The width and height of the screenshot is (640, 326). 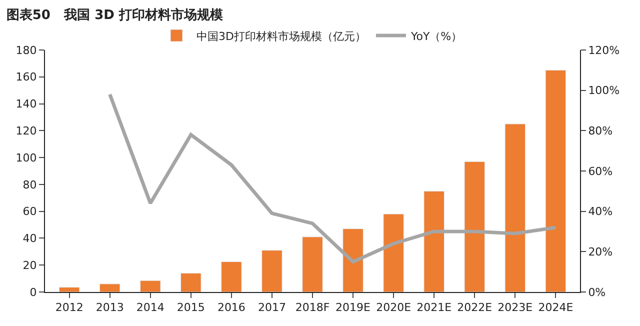 I want to click on x-tick-label: 2015, so click(x=190, y=307).